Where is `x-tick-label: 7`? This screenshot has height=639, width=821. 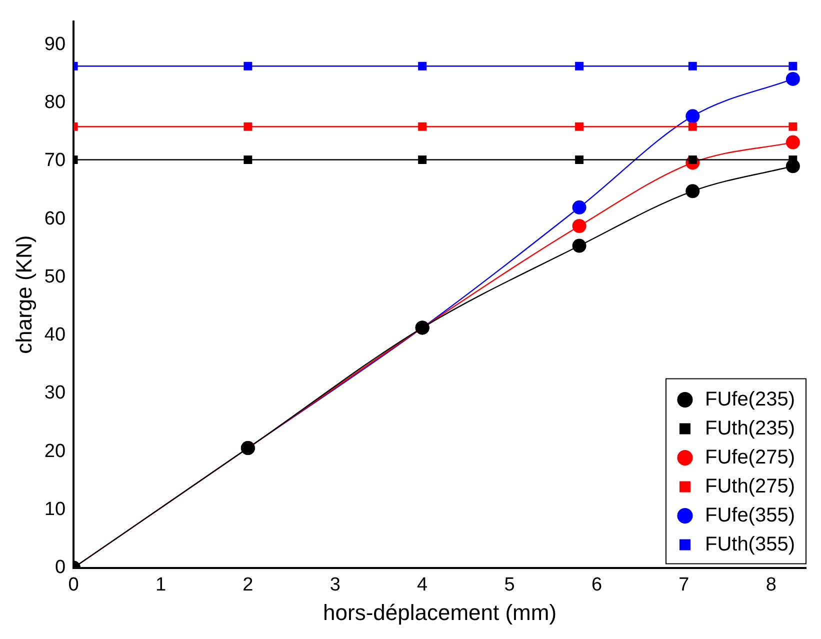 x-tick-label: 7 is located at coordinates (684, 585).